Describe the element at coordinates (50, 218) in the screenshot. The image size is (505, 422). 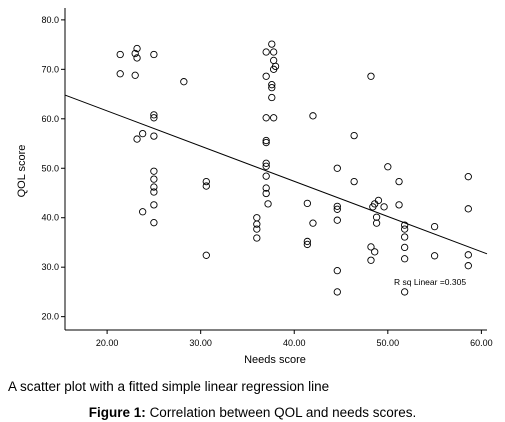
I see `y-tick-label: 40.0` at that location.